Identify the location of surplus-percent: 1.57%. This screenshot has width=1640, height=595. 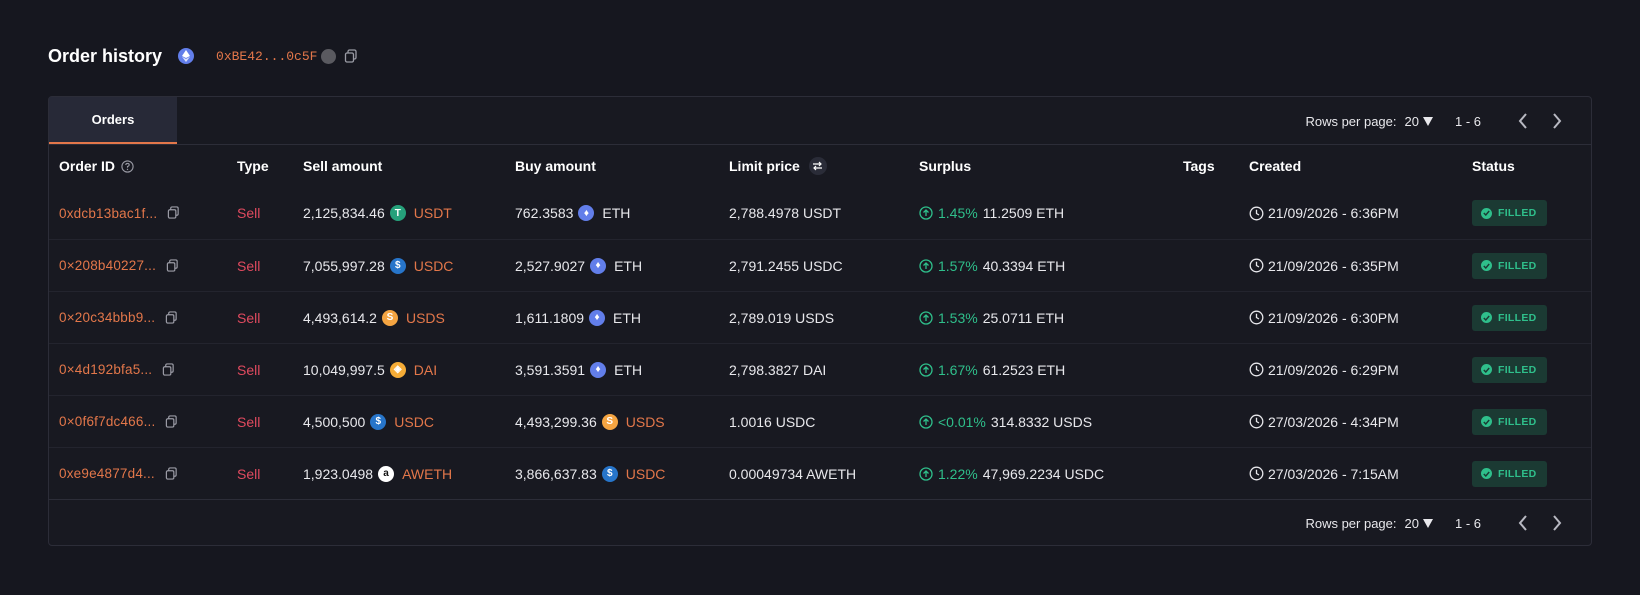
(958, 265).